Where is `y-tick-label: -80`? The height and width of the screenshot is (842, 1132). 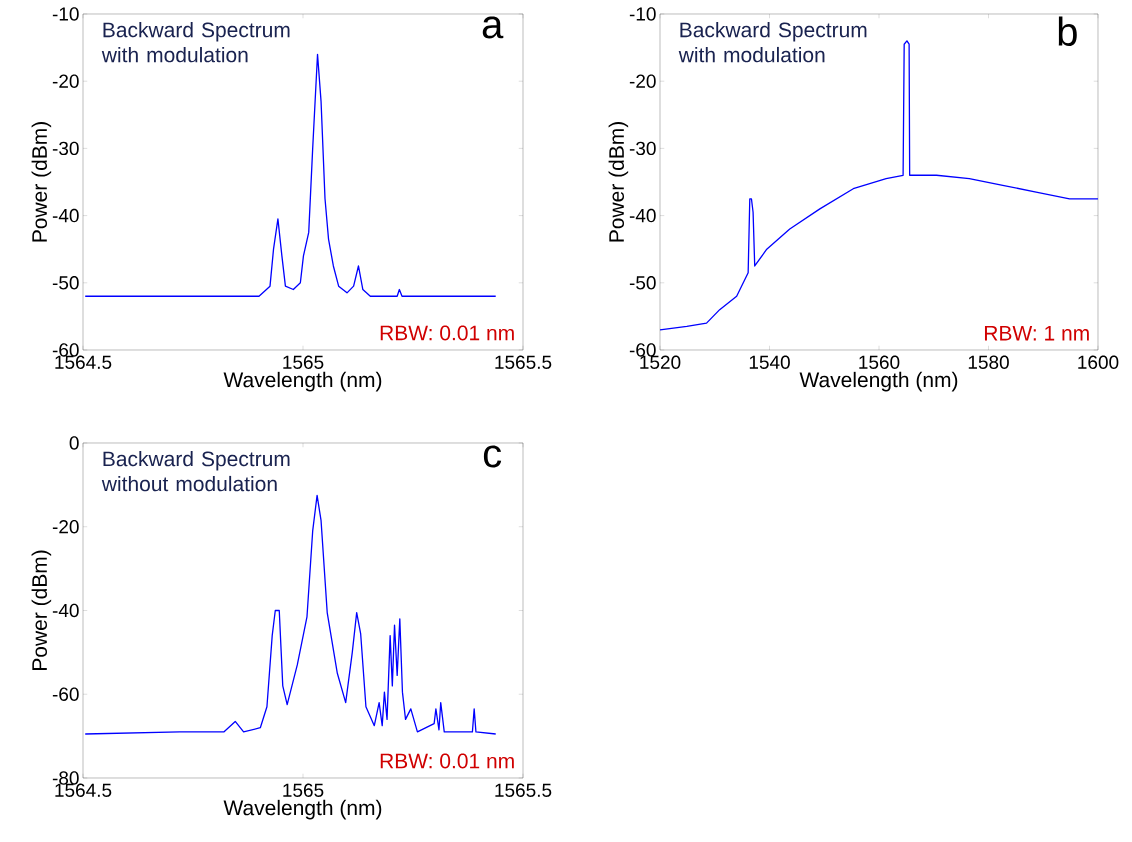
y-tick-label: -80 is located at coordinates (65, 778).